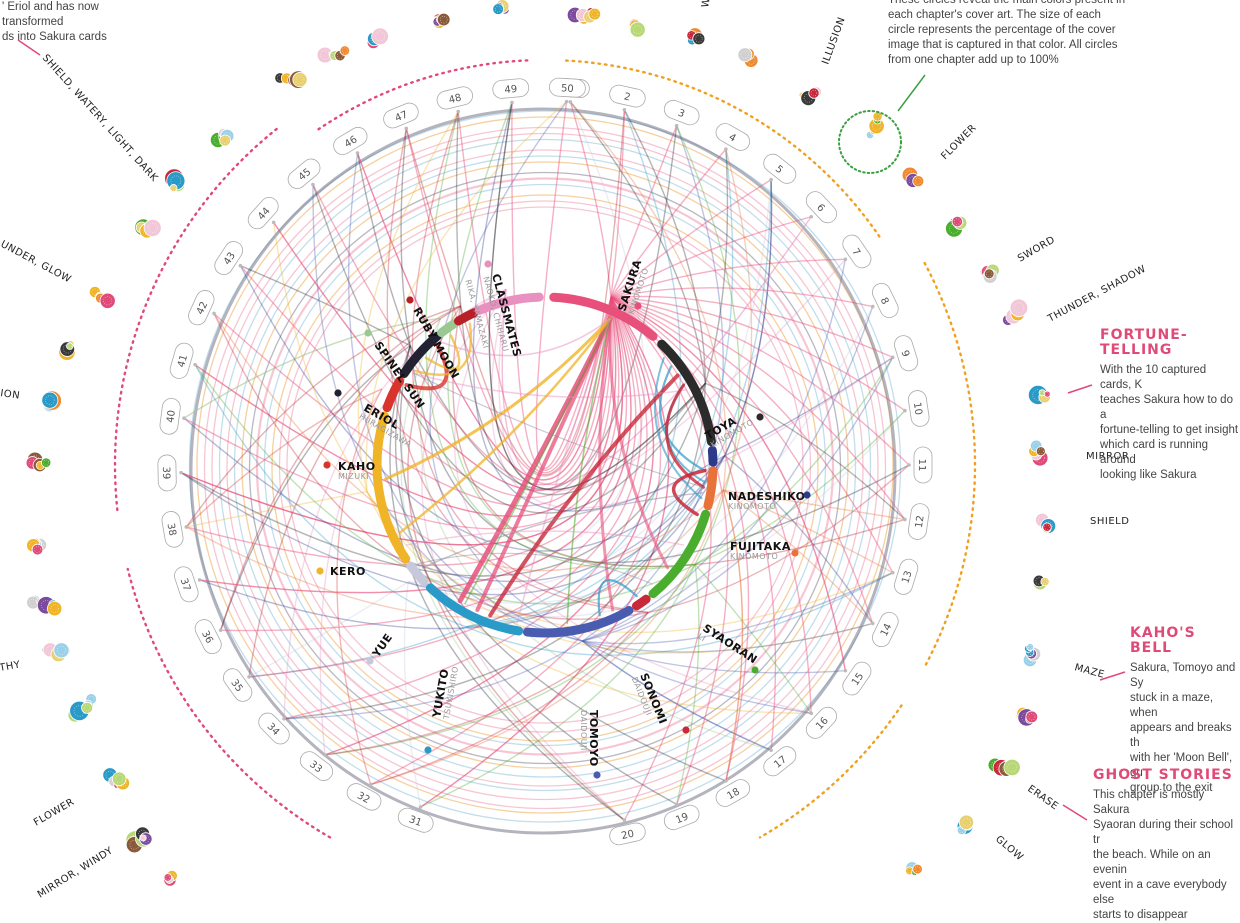 The image size is (1240, 923). What do you see at coordinates (681, 114) in the screenshot?
I see `chapter-number: 3` at bounding box center [681, 114].